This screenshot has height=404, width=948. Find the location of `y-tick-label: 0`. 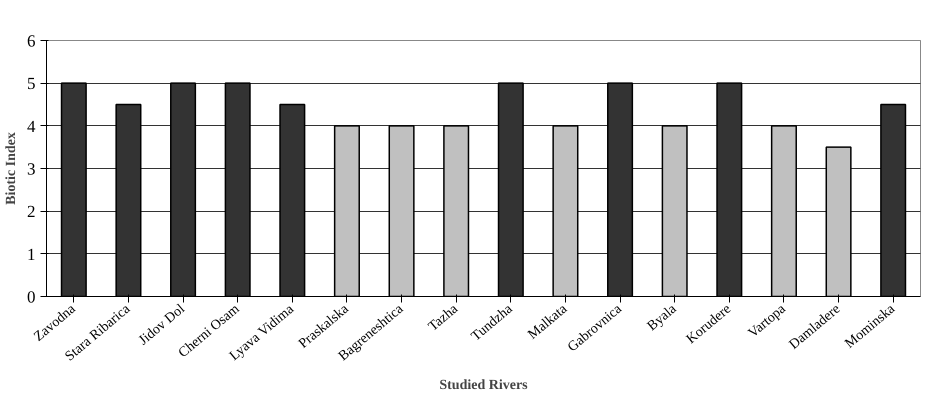

y-tick-label: 0 is located at coordinates (31, 297).